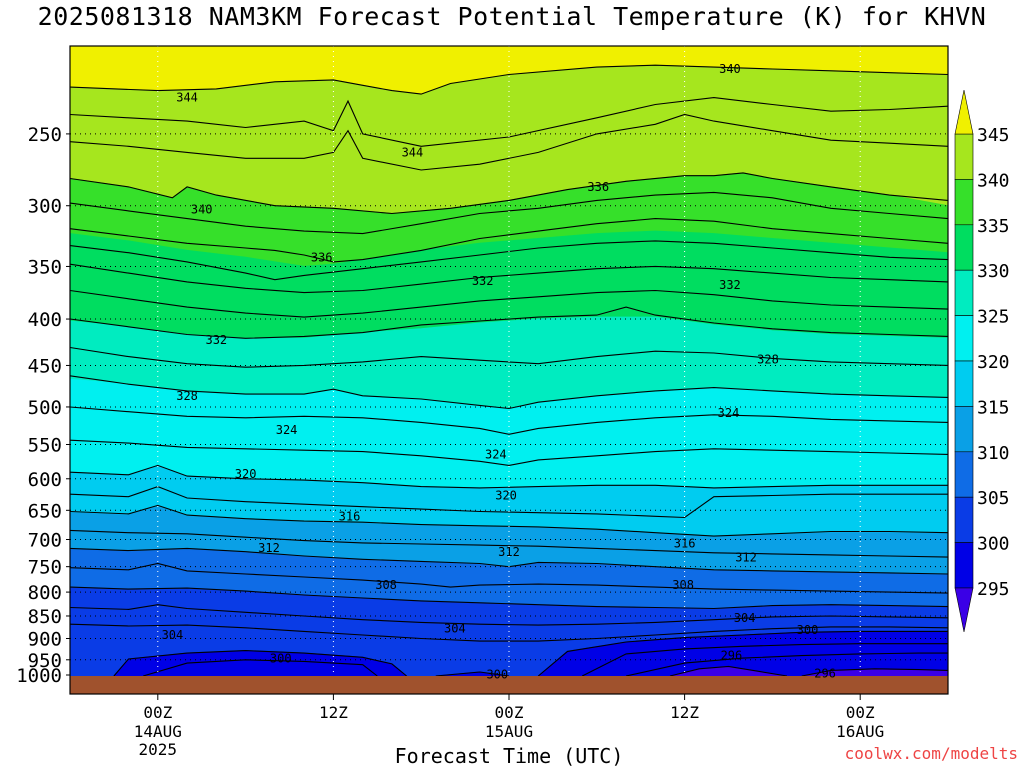 The height and width of the screenshot is (768, 1024). What do you see at coordinates (350, 516) in the screenshot?
I see `contour-label: 316` at bounding box center [350, 516].